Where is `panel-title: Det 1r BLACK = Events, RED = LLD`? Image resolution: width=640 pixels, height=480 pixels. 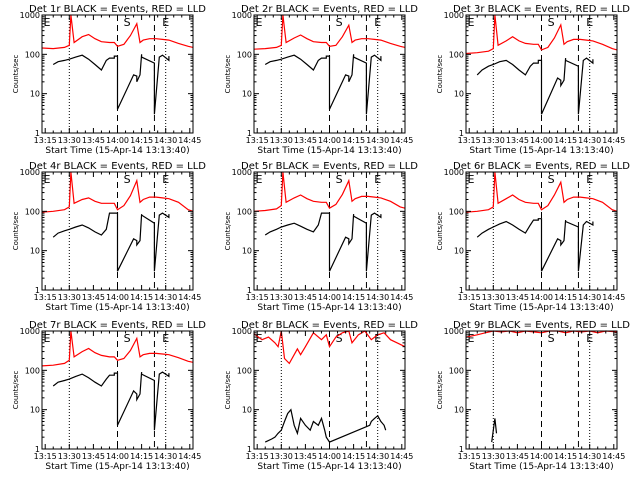 panel-title: Det 1r BLACK = Events, RED = LLD is located at coordinates (117, 9).